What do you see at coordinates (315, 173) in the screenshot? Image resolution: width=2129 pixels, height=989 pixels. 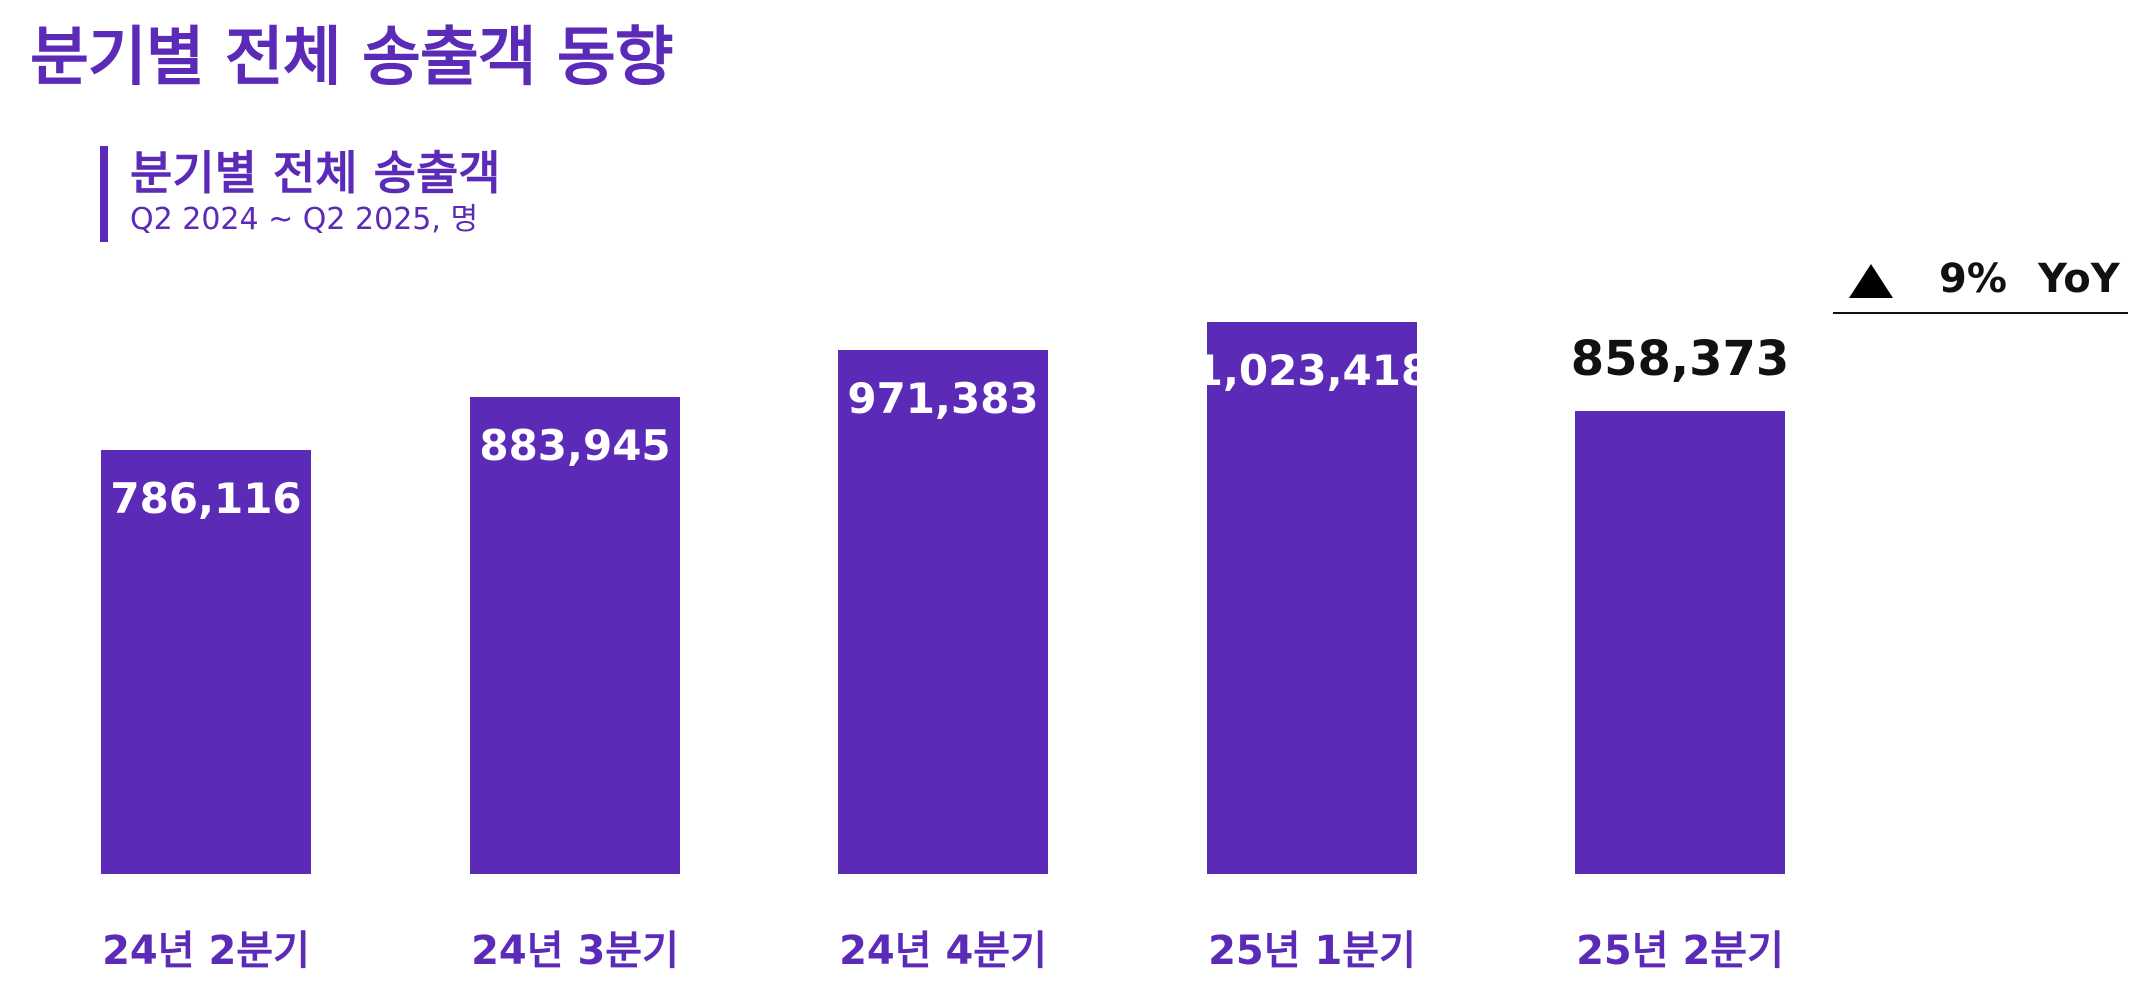 I see `chart-title: 분기별 전체 송출객` at bounding box center [315, 173].